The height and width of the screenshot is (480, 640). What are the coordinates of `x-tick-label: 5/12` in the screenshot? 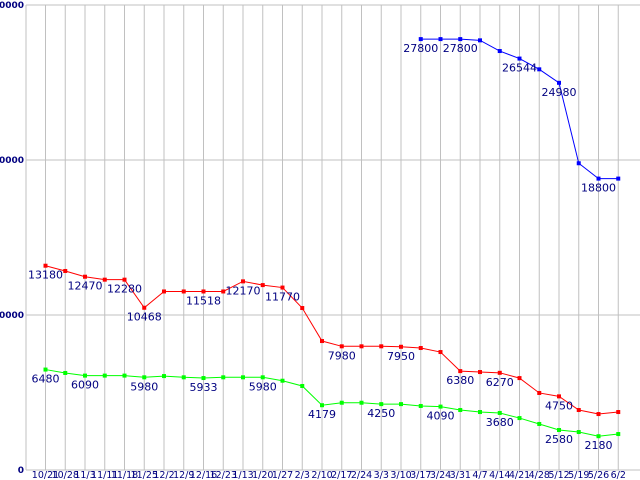 It's located at (558, 475).